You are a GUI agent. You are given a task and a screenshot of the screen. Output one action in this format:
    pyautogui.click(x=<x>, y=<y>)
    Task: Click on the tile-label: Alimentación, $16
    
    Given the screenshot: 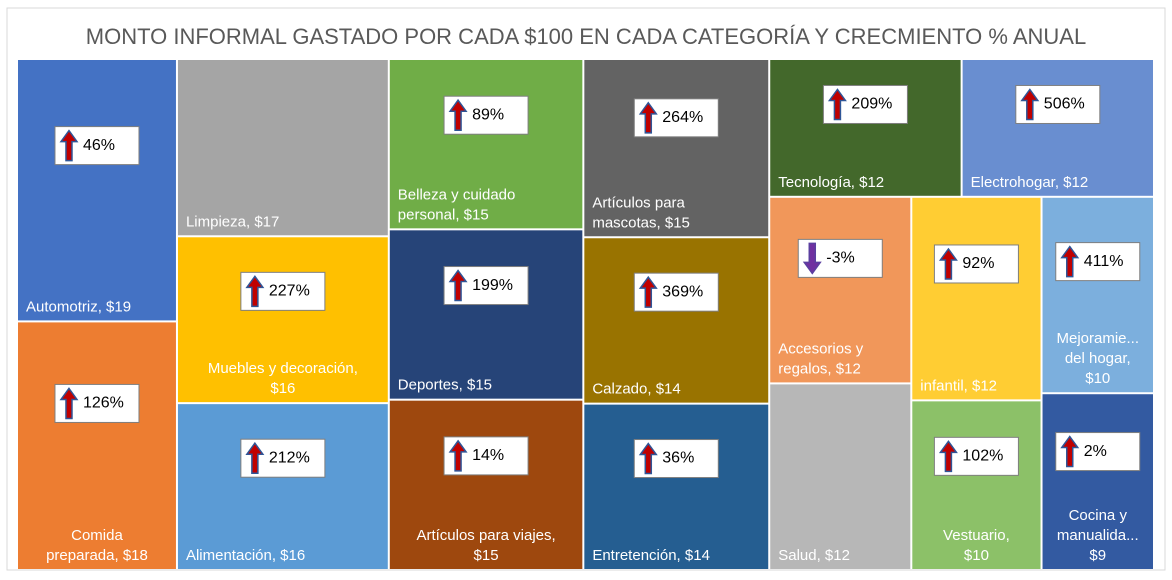 What is the action you would take?
    pyautogui.click(x=245, y=555)
    